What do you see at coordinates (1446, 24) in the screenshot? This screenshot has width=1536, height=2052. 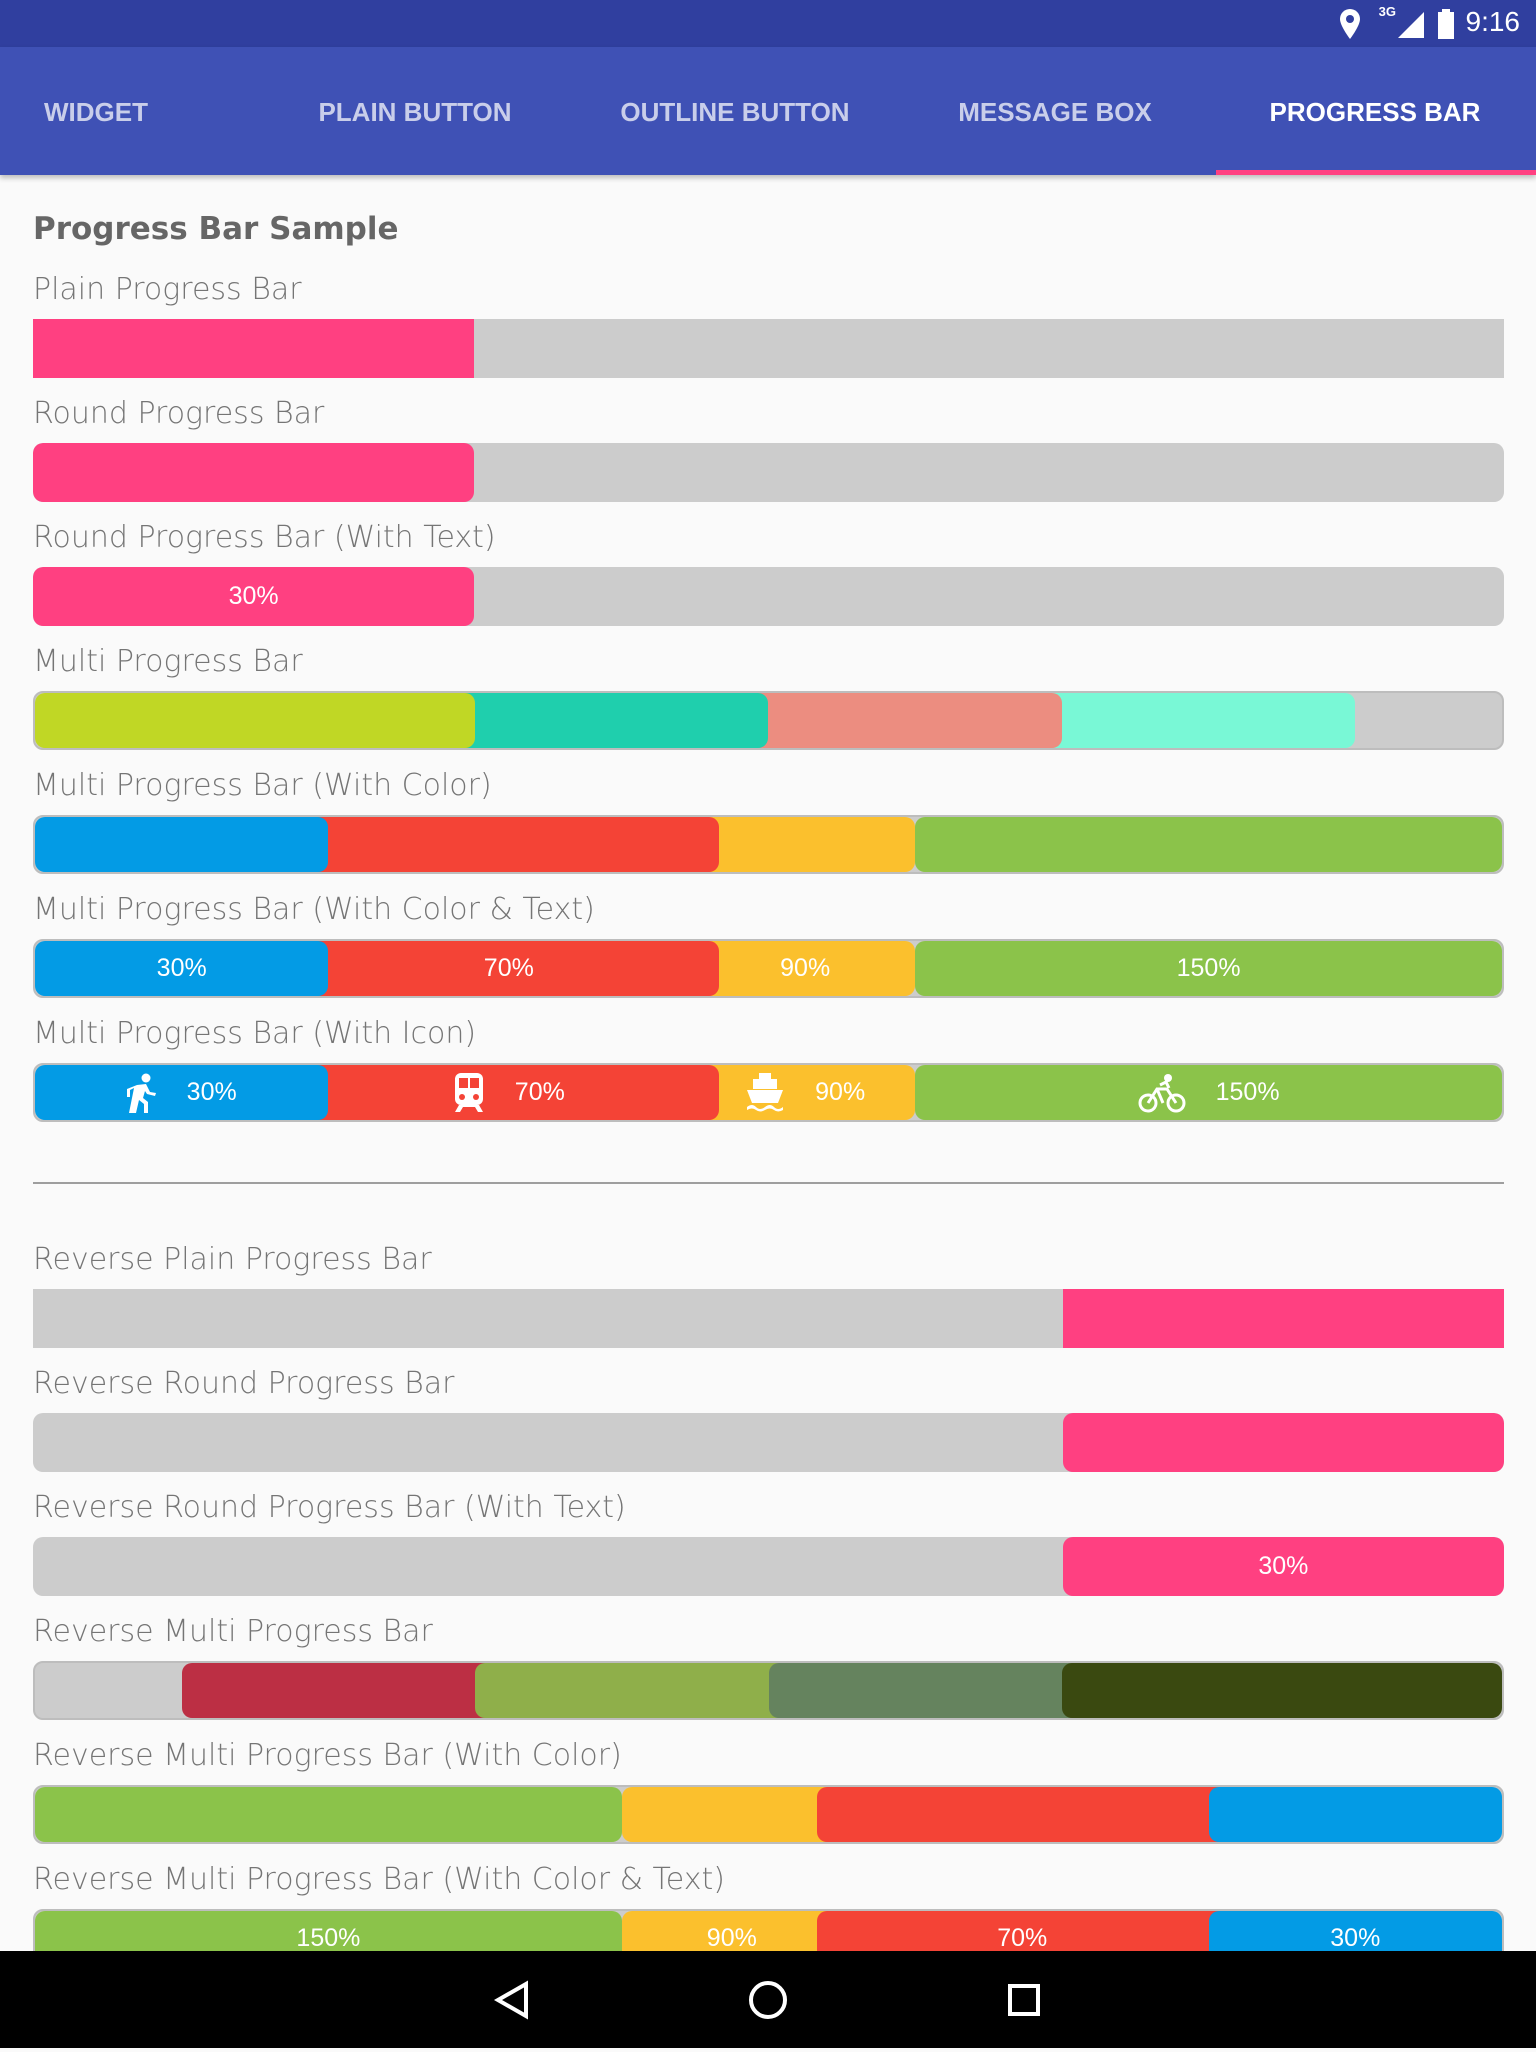 I see `battery-icon` at bounding box center [1446, 24].